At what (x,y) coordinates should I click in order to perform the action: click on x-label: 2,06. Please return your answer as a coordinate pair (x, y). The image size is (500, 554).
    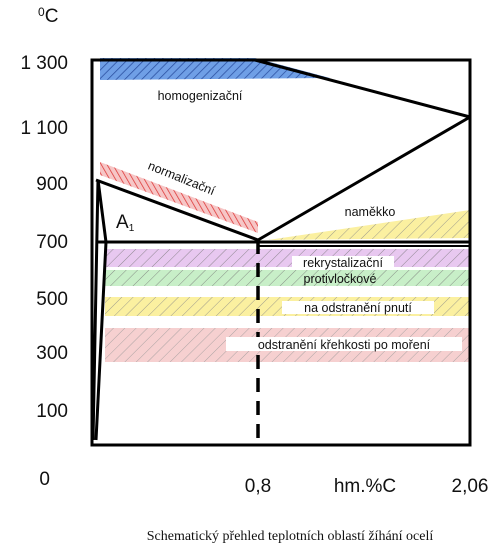
    Looking at the image, I should click on (470, 486).